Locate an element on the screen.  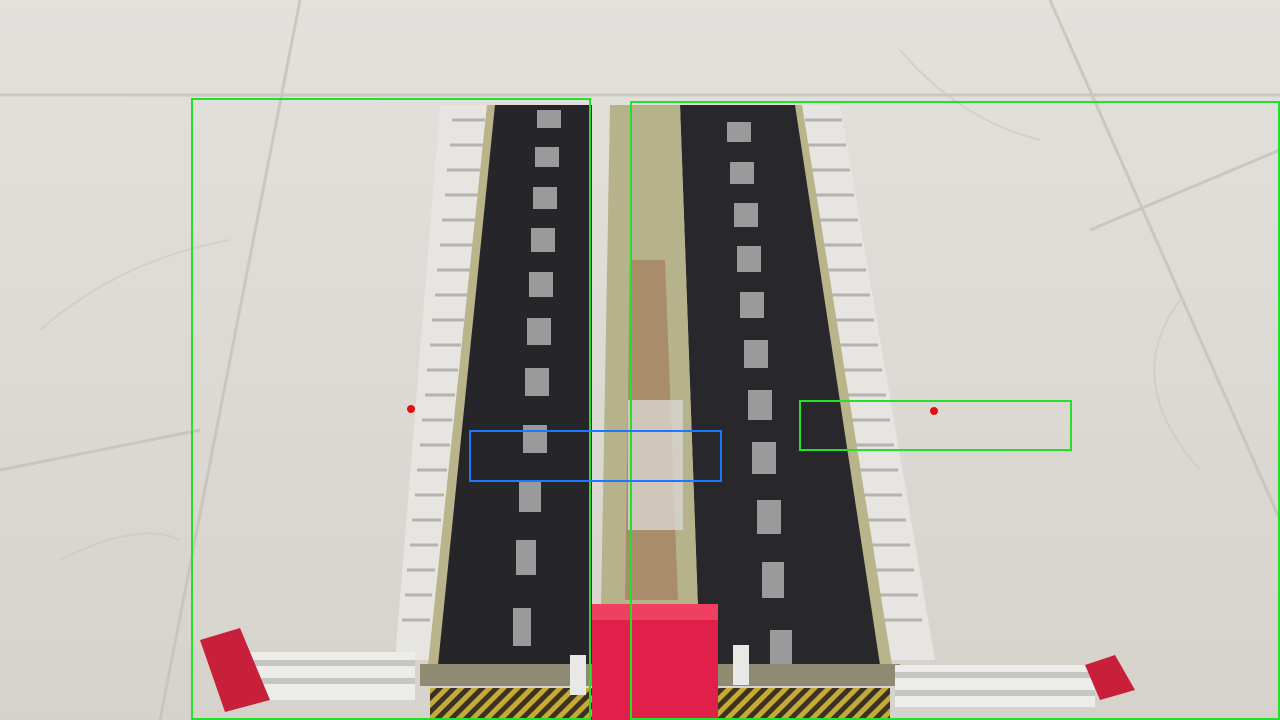
right-curb is located at coordinates (842, 385).